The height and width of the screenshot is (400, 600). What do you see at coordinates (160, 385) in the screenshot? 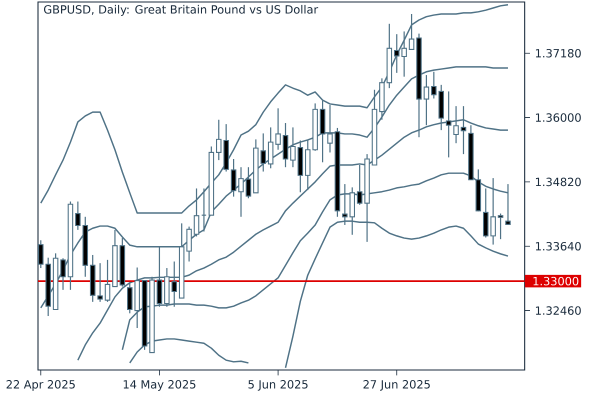
I see `x-tick-label: 14 May 2025` at bounding box center [160, 385].